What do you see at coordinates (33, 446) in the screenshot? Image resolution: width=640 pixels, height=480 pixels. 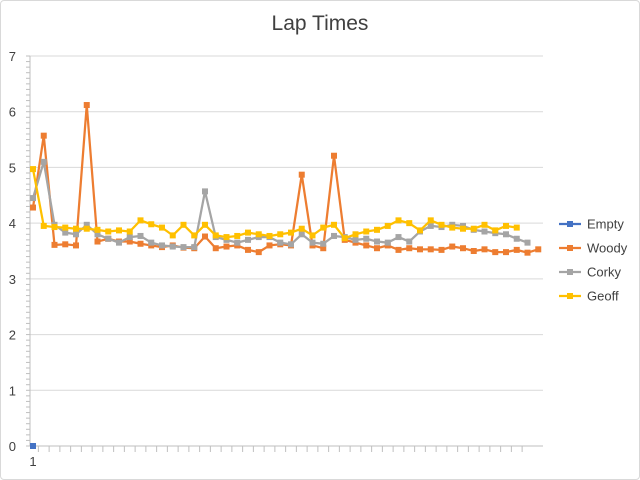 I see `data-point-empty` at bounding box center [33, 446].